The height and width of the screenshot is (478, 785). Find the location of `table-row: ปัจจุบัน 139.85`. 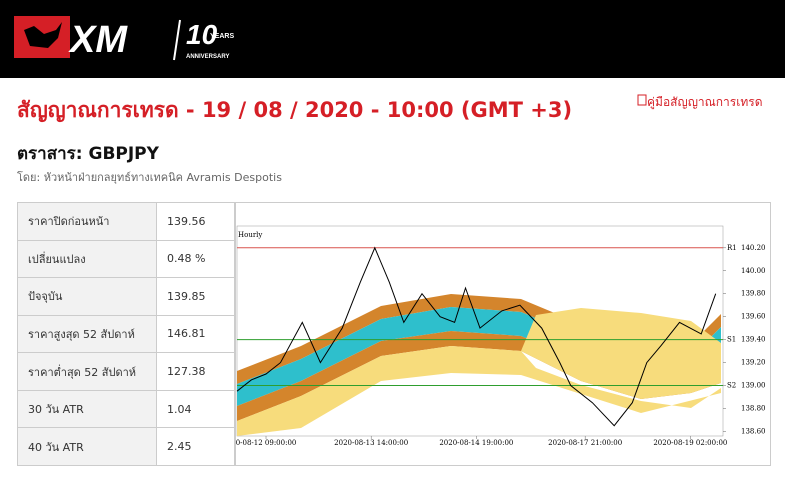

table-row: ปัจจุบัน 139.85 is located at coordinates (126, 296).